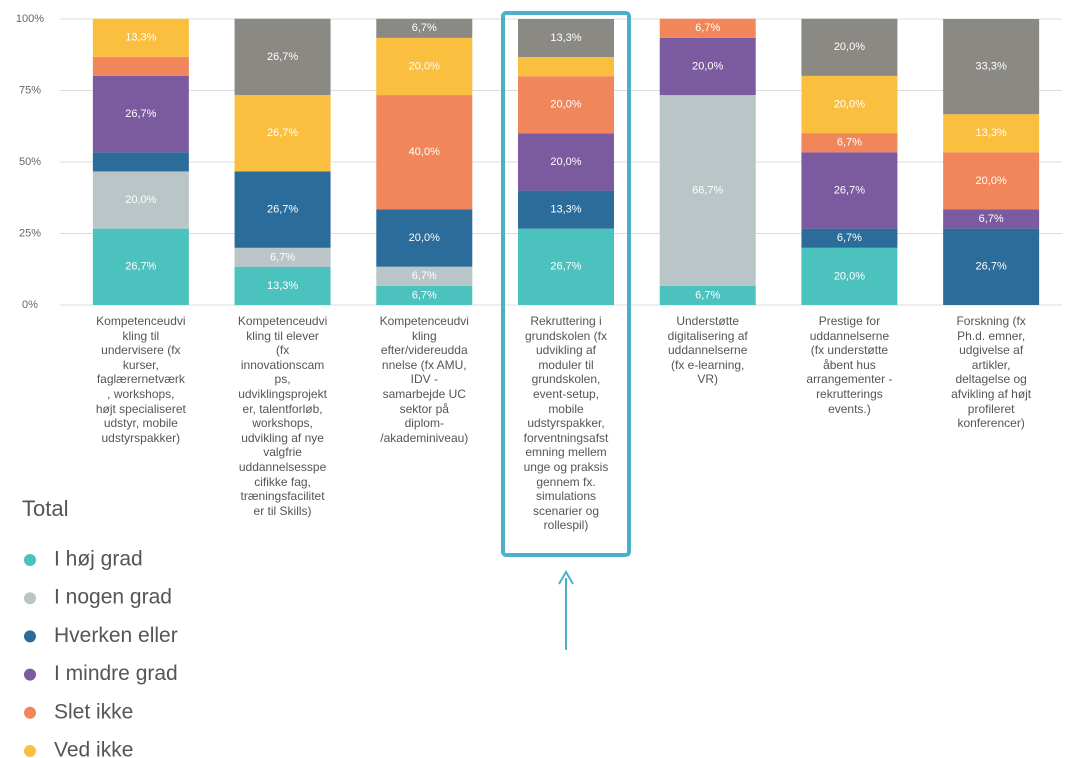 The image size is (1068, 758). I want to click on y-tick-label: 0%, so click(30, 305).